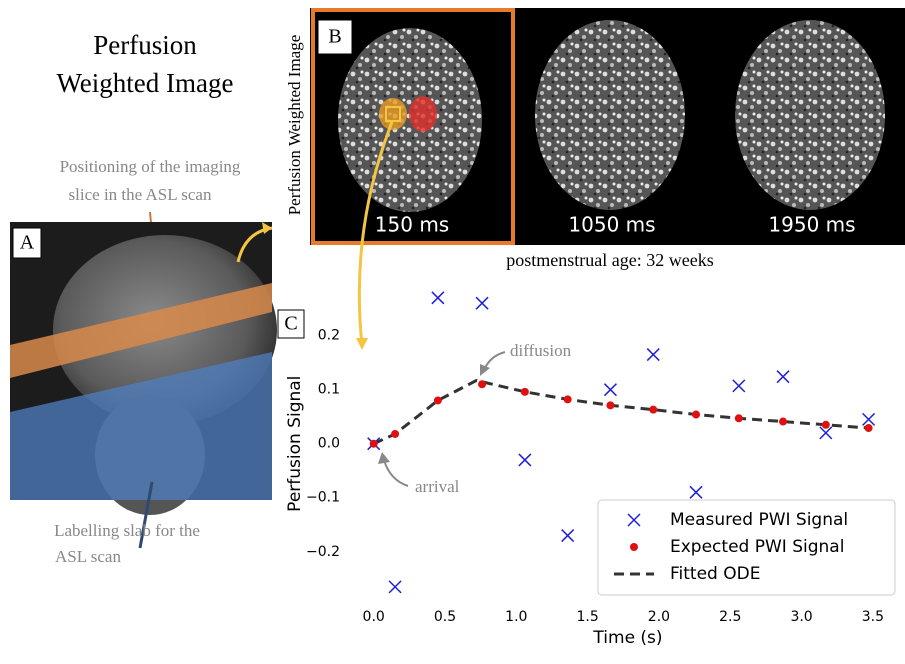 This screenshot has width=905, height=664. I want to click on labelling-slab, so click(141, 426).